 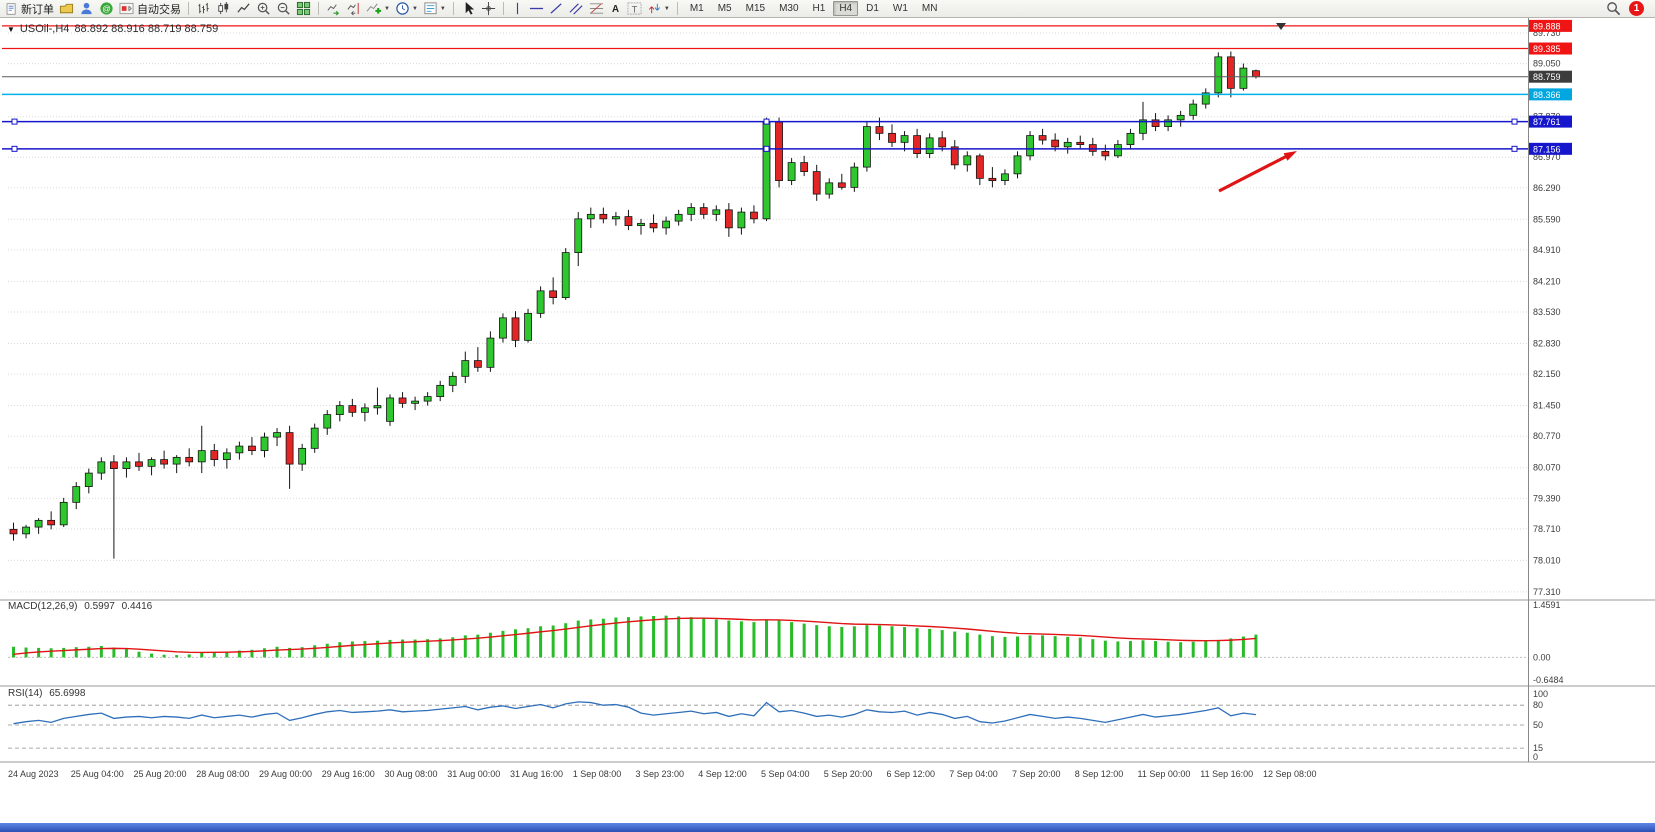 I want to click on zoom-out-button, so click(x=283, y=9).